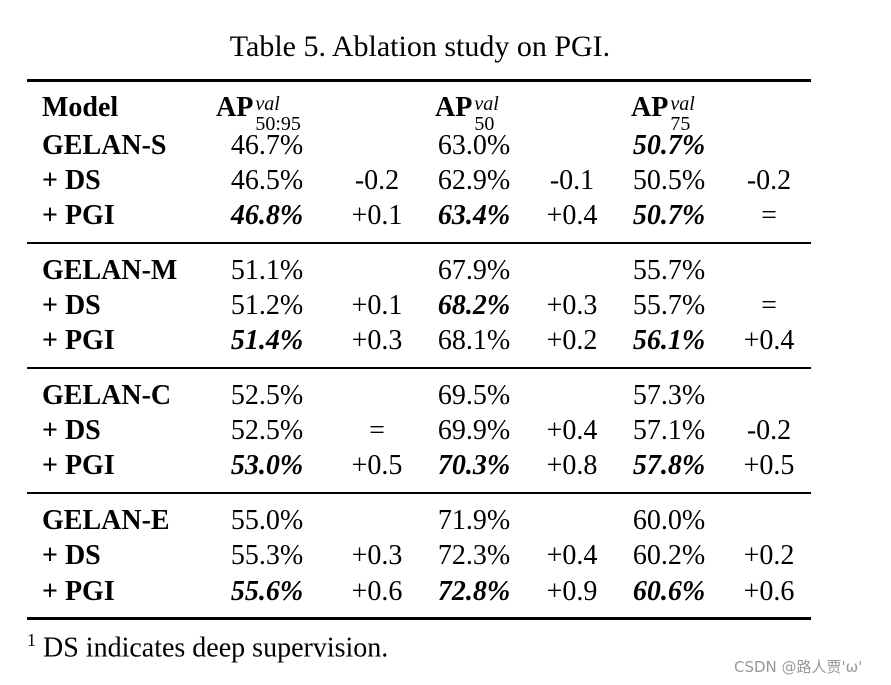 The width and height of the screenshot is (891, 685). Describe the element at coordinates (474, 395) in the screenshot. I see `cell-ap-50: 69.5%` at that location.